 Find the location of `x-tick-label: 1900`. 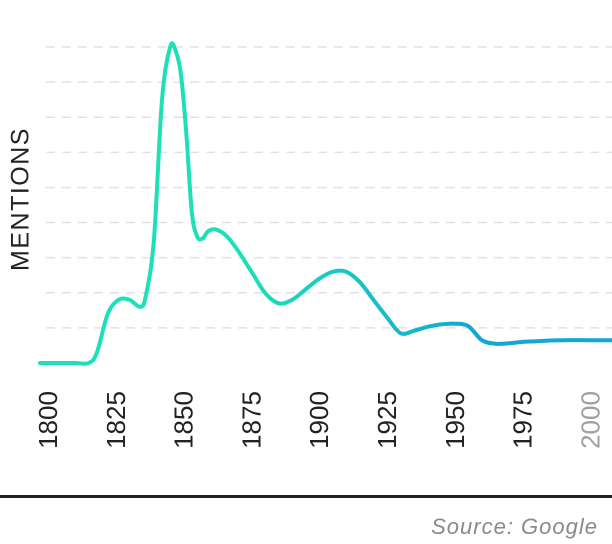

x-tick-label: 1900 is located at coordinates (319, 420).